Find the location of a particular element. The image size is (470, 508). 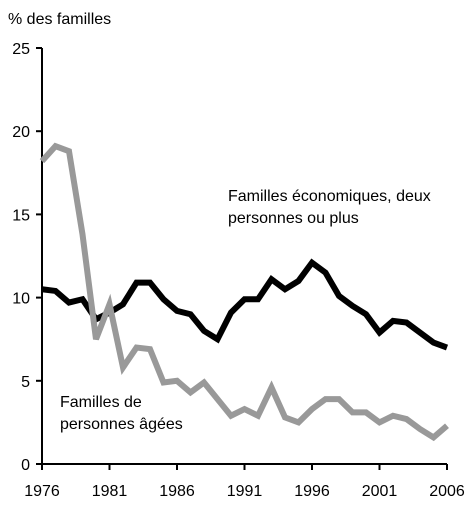

x-tick-label: 2001 is located at coordinates (380, 491).